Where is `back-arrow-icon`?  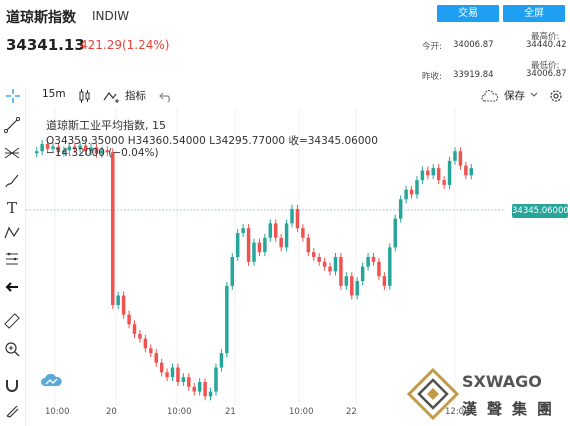 back-arrow-icon is located at coordinates (12, 287).